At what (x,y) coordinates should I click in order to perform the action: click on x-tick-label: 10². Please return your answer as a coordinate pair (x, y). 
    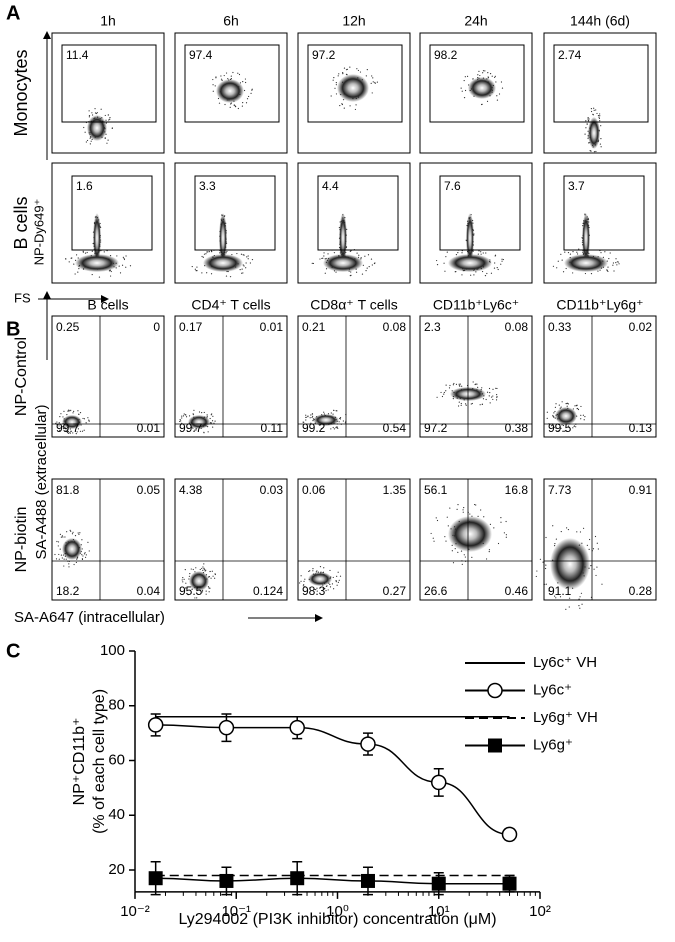
    Looking at the image, I should click on (540, 911).